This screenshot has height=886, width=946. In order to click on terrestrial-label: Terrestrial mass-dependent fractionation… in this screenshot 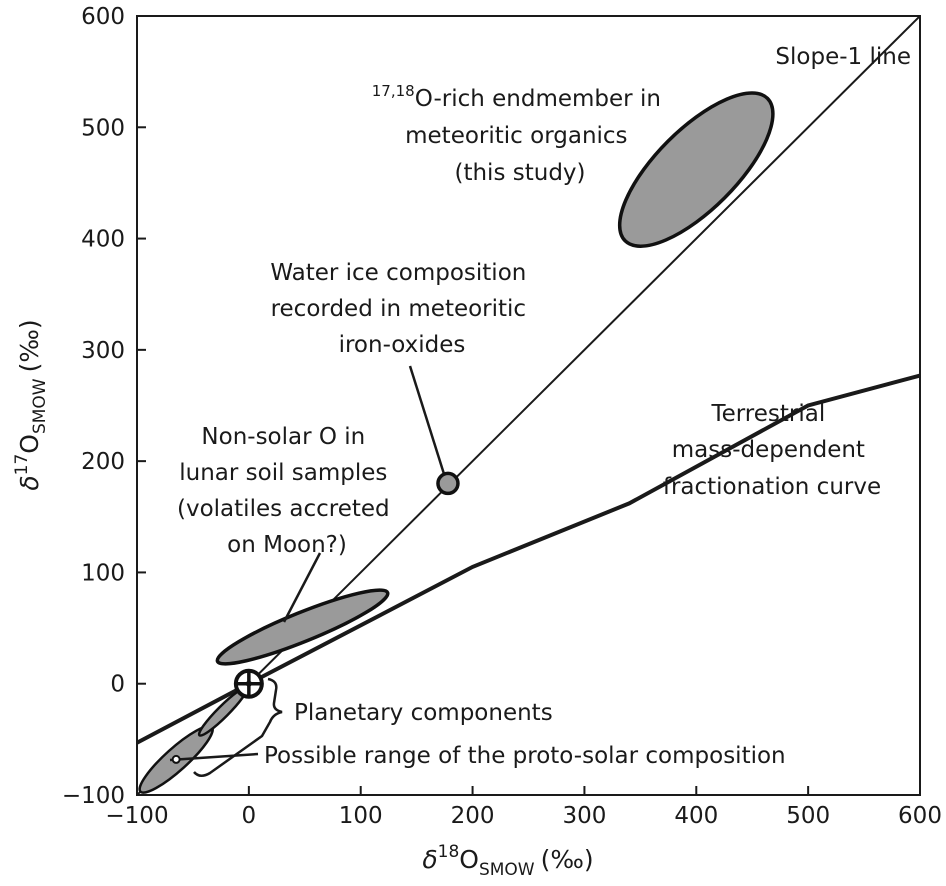, I will do `click(772, 450)`.